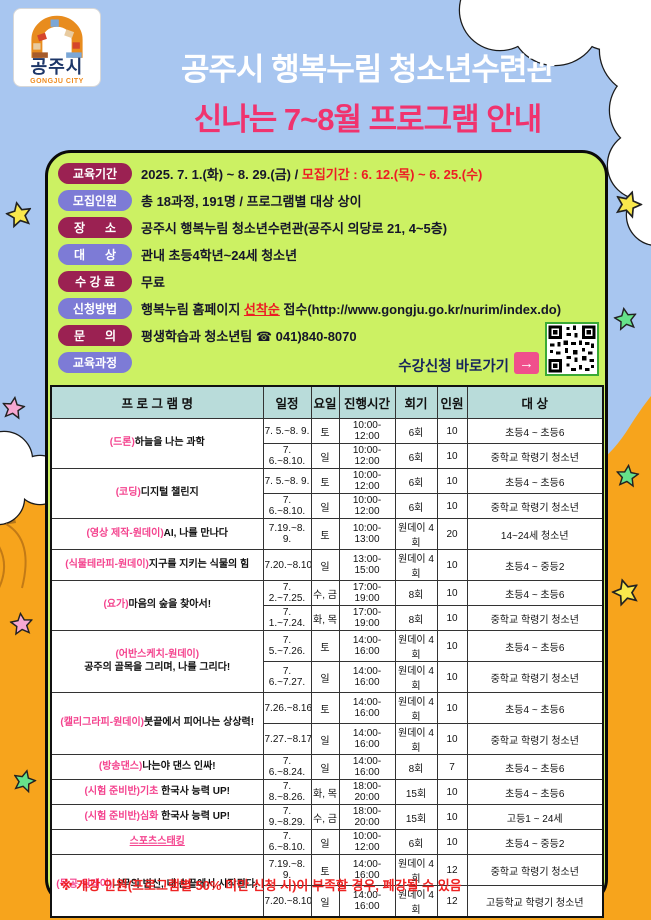 The image size is (651, 920). Describe the element at coordinates (287, 593) in the screenshot. I see `cell-dates: 7. 2.~7.25.` at that location.